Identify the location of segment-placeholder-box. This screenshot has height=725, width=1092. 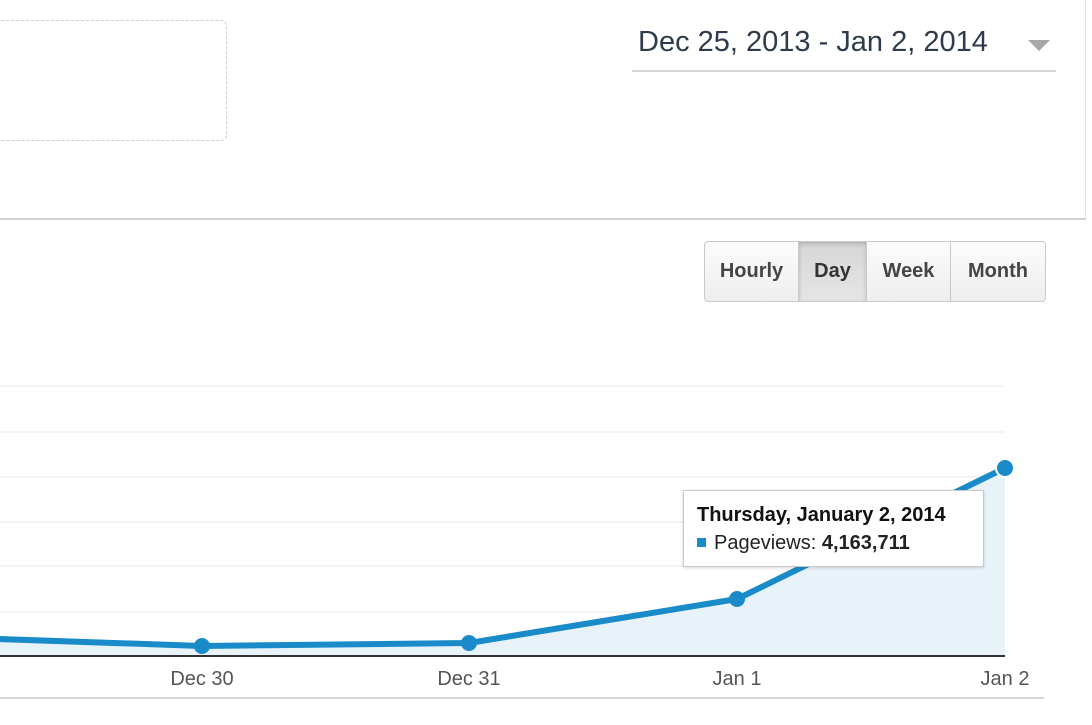
(113, 80).